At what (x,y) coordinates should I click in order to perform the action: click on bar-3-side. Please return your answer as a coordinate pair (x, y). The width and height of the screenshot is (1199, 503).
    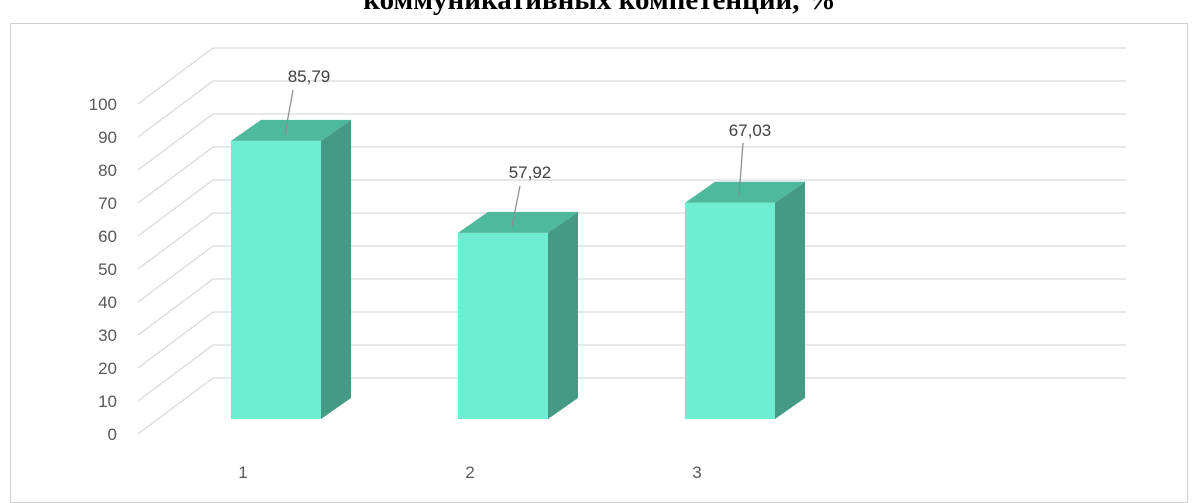
    Looking at the image, I should click on (790, 300).